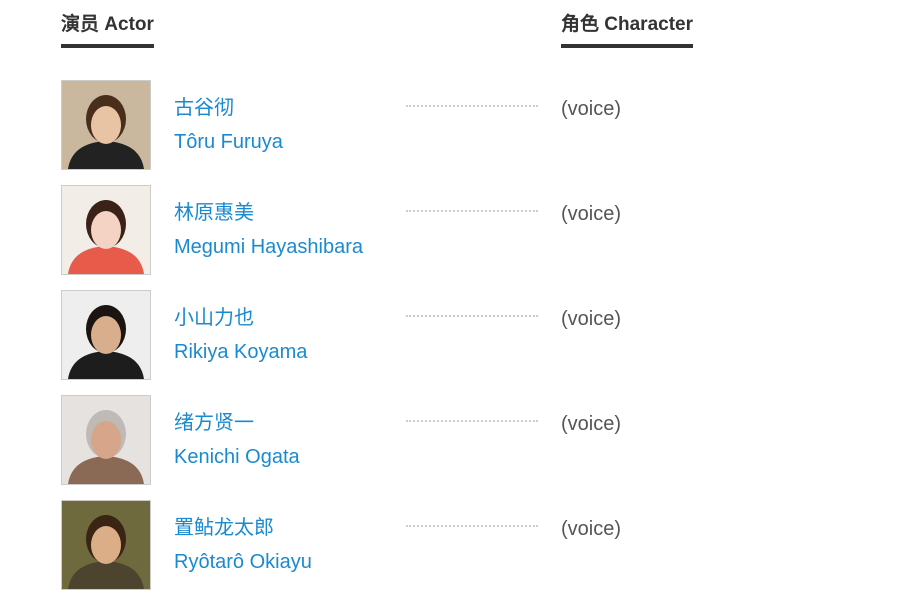 This screenshot has height=603, width=904. I want to click on actor-name-english-link: Megumi Hayashibara, so click(268, 247).